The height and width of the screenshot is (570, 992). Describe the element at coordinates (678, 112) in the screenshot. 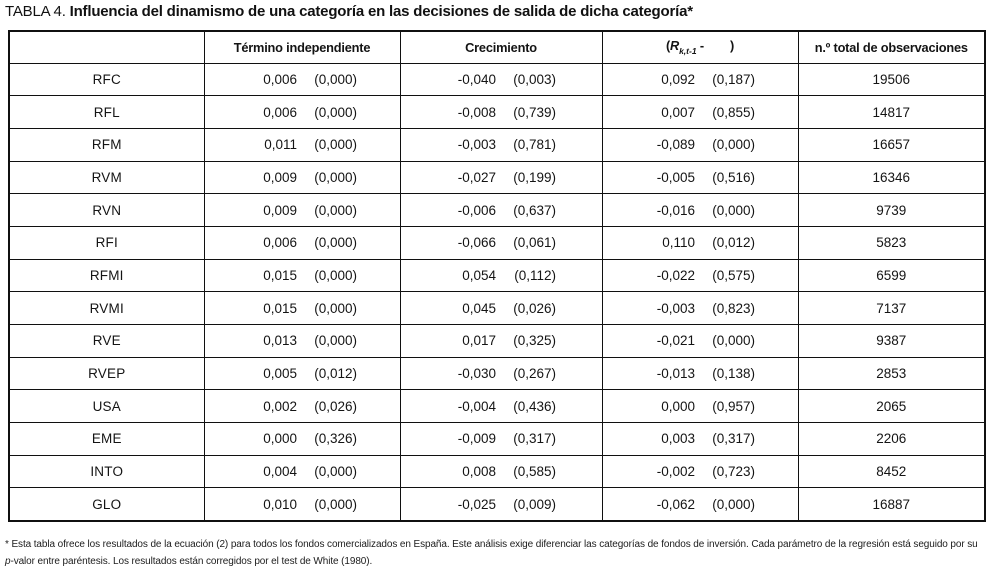

I see `r-coef: 0,007` at that location.